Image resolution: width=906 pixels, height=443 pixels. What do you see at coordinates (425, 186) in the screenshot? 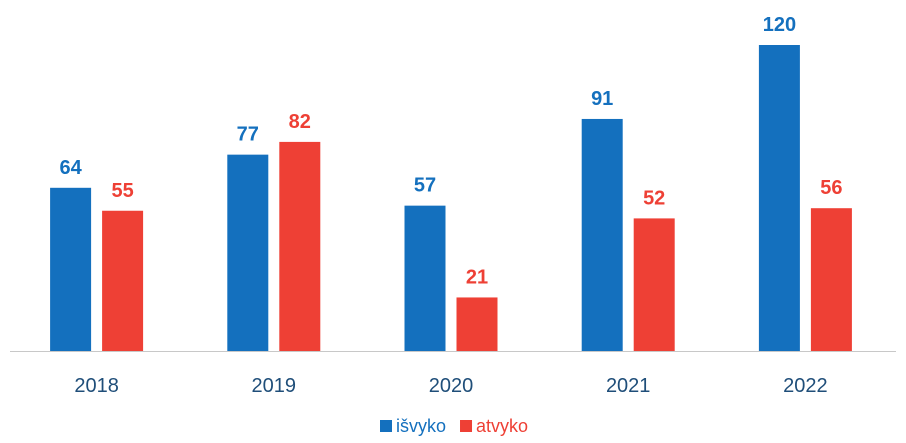
I see `value-label-series1-2020: 57` at bounding box center [425, 186].